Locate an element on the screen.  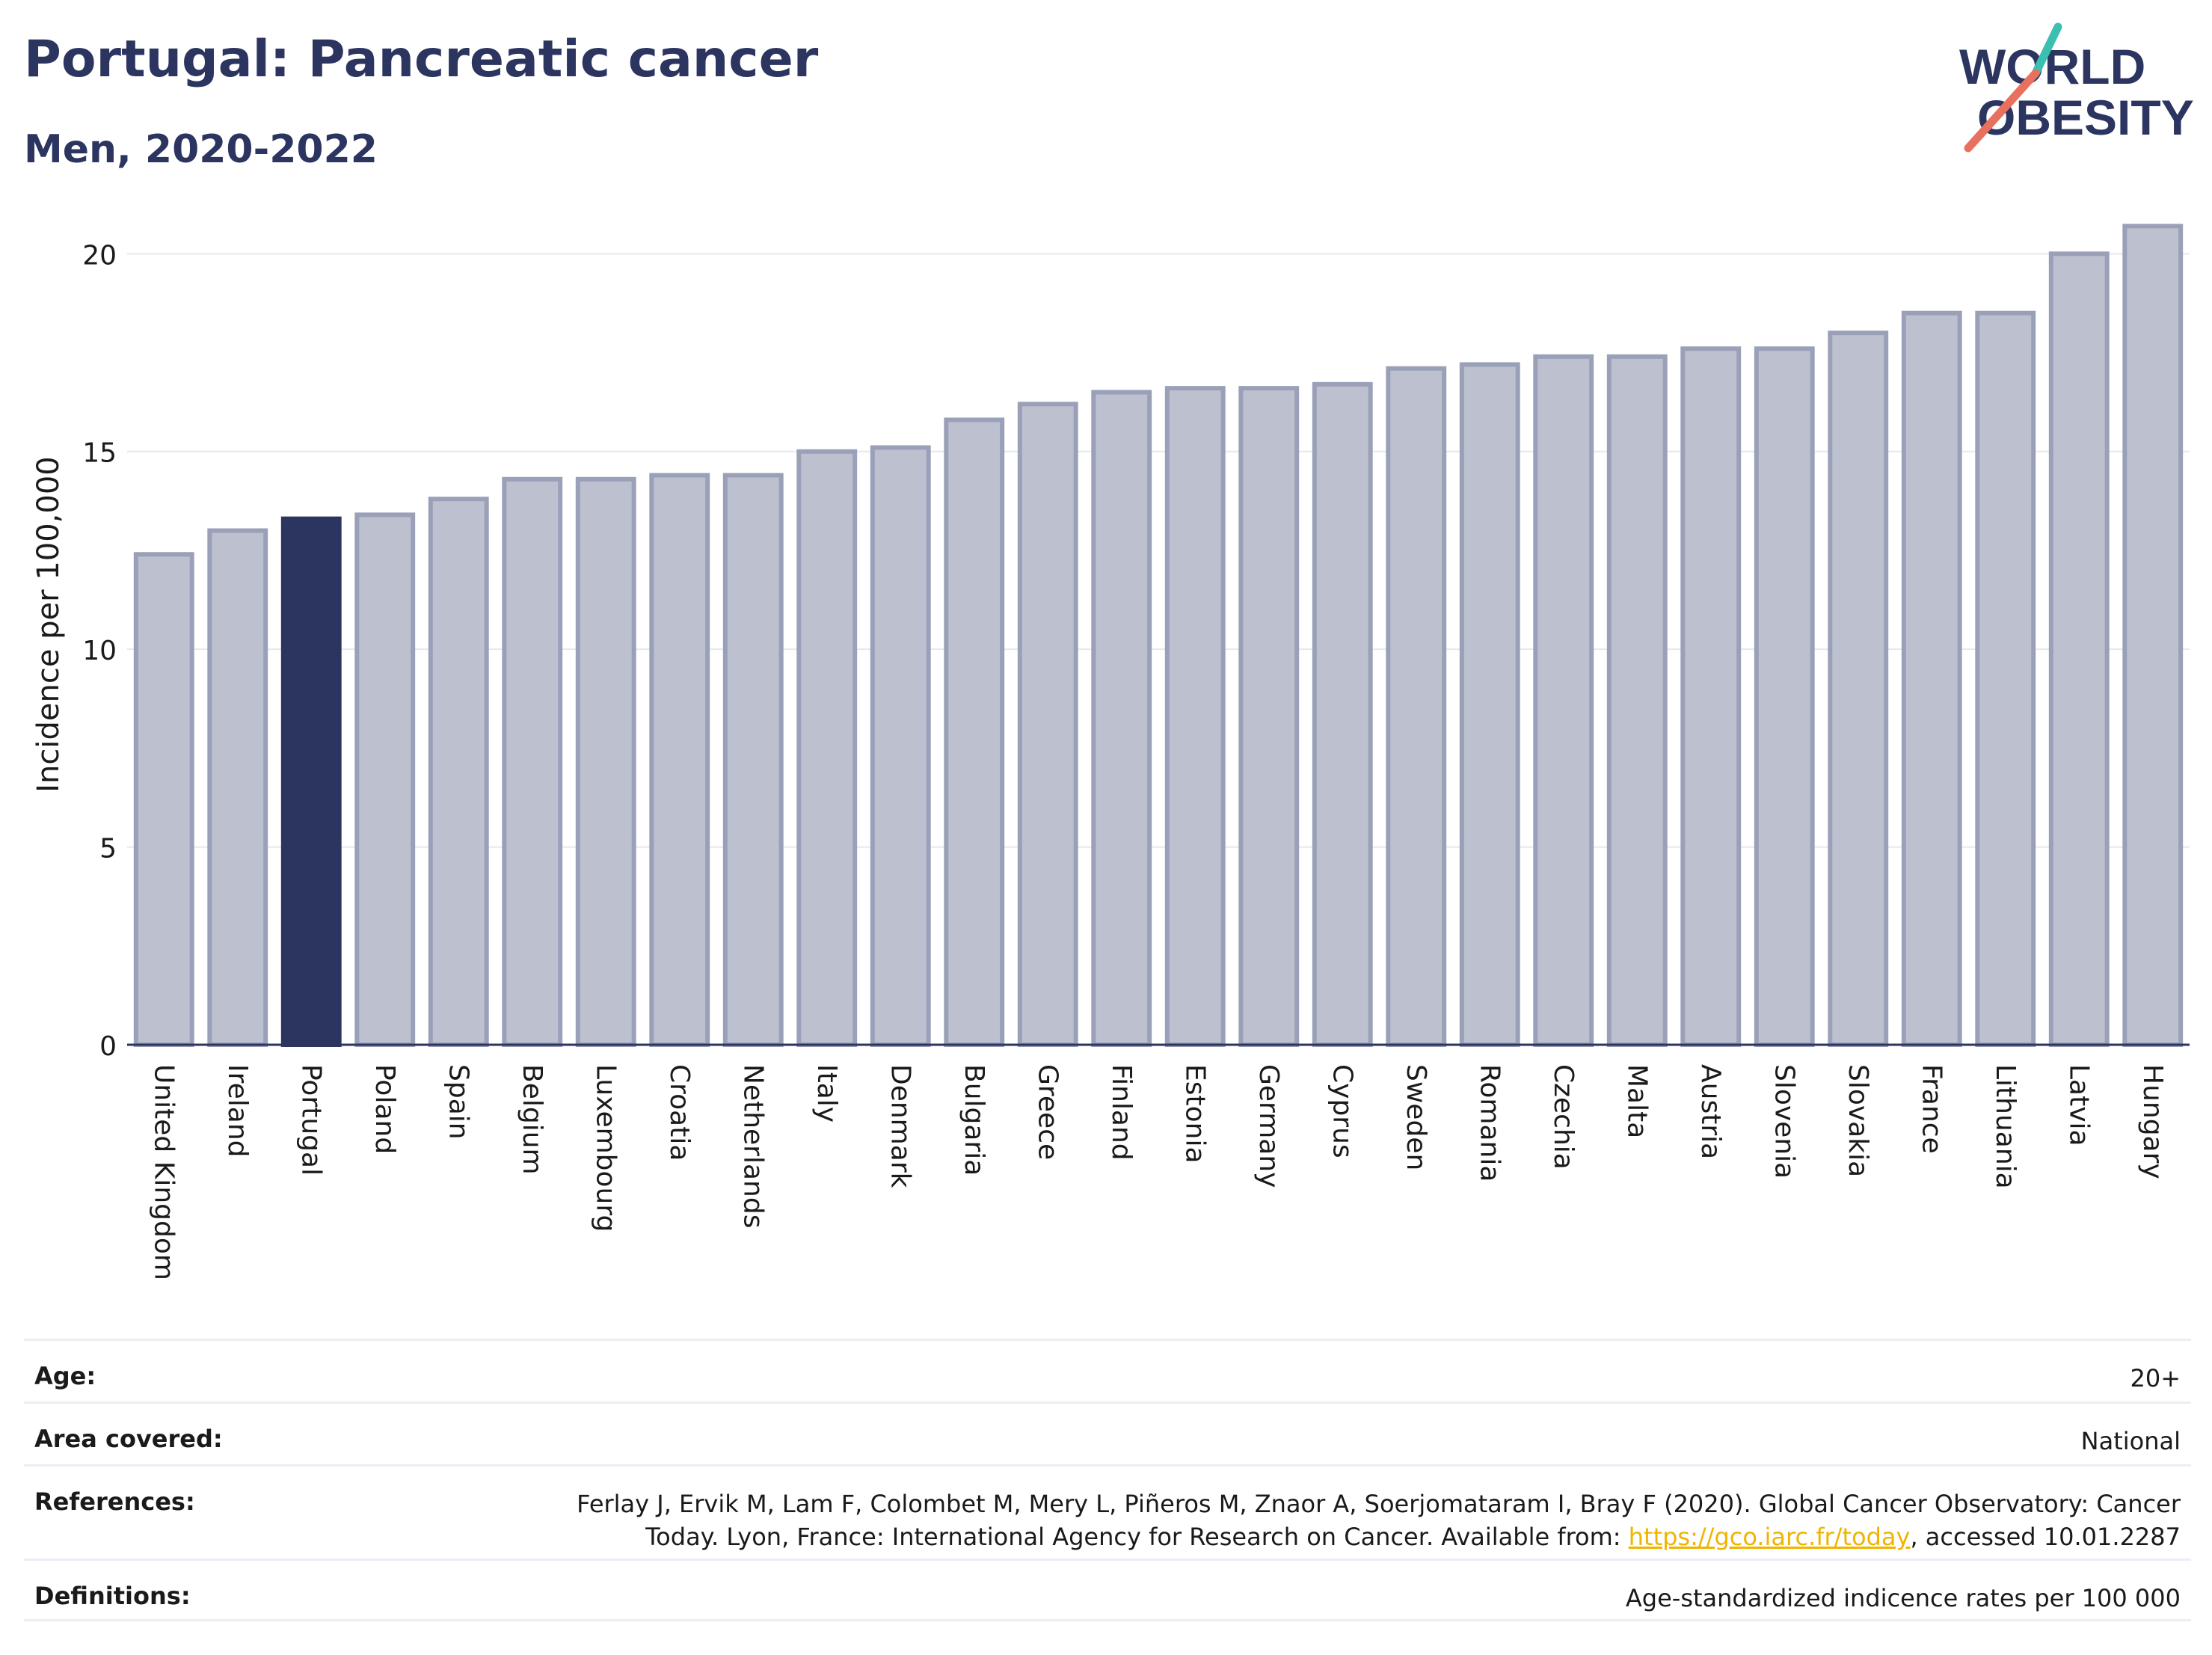
x-tick-label: Italy is located at coordinates (826, 1093).